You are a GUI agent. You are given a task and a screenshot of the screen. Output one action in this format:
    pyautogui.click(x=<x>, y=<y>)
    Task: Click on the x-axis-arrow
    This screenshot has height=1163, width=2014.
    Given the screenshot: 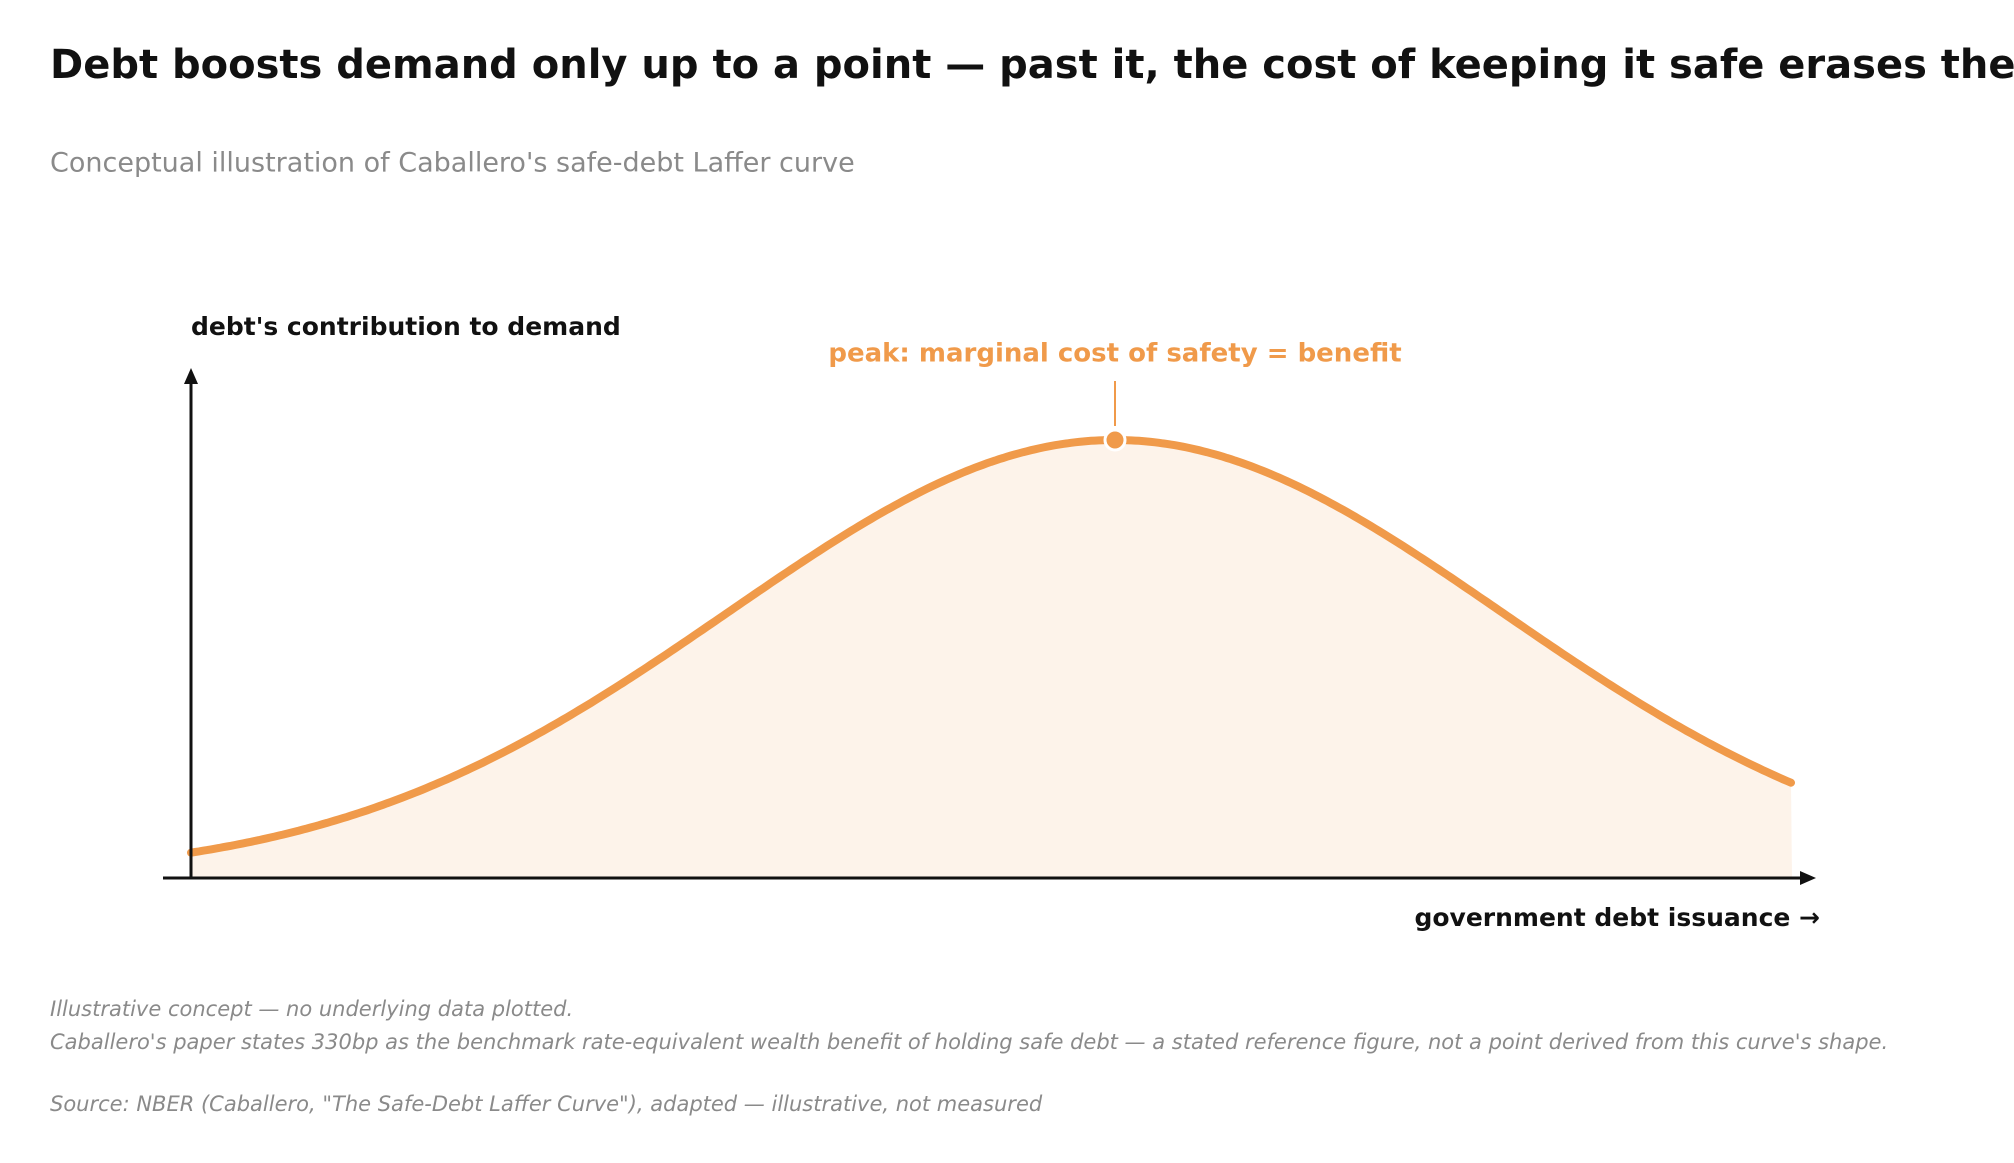 What is the action you would take?
    pyautogui.click(x=1808, y=878)
    